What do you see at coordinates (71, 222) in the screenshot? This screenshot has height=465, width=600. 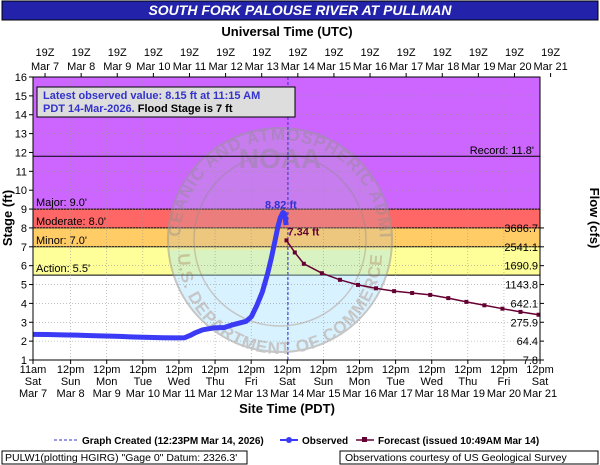 I see `flood-label-2: Moderate: 8.0'` at bounding box center [71, 222].